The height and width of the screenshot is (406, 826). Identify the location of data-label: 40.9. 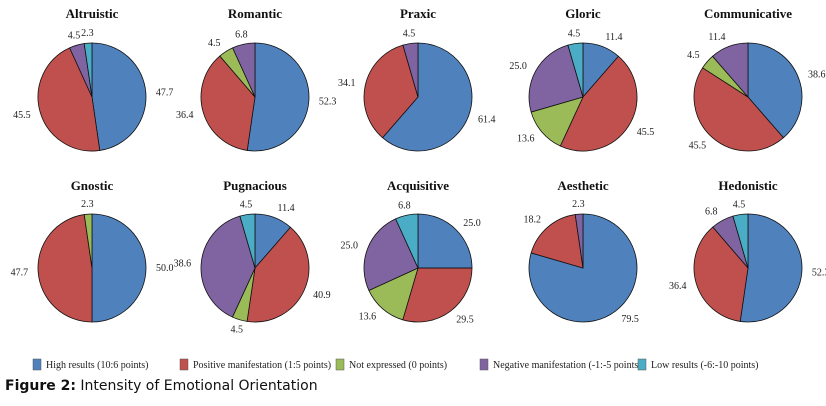
(322, 295).